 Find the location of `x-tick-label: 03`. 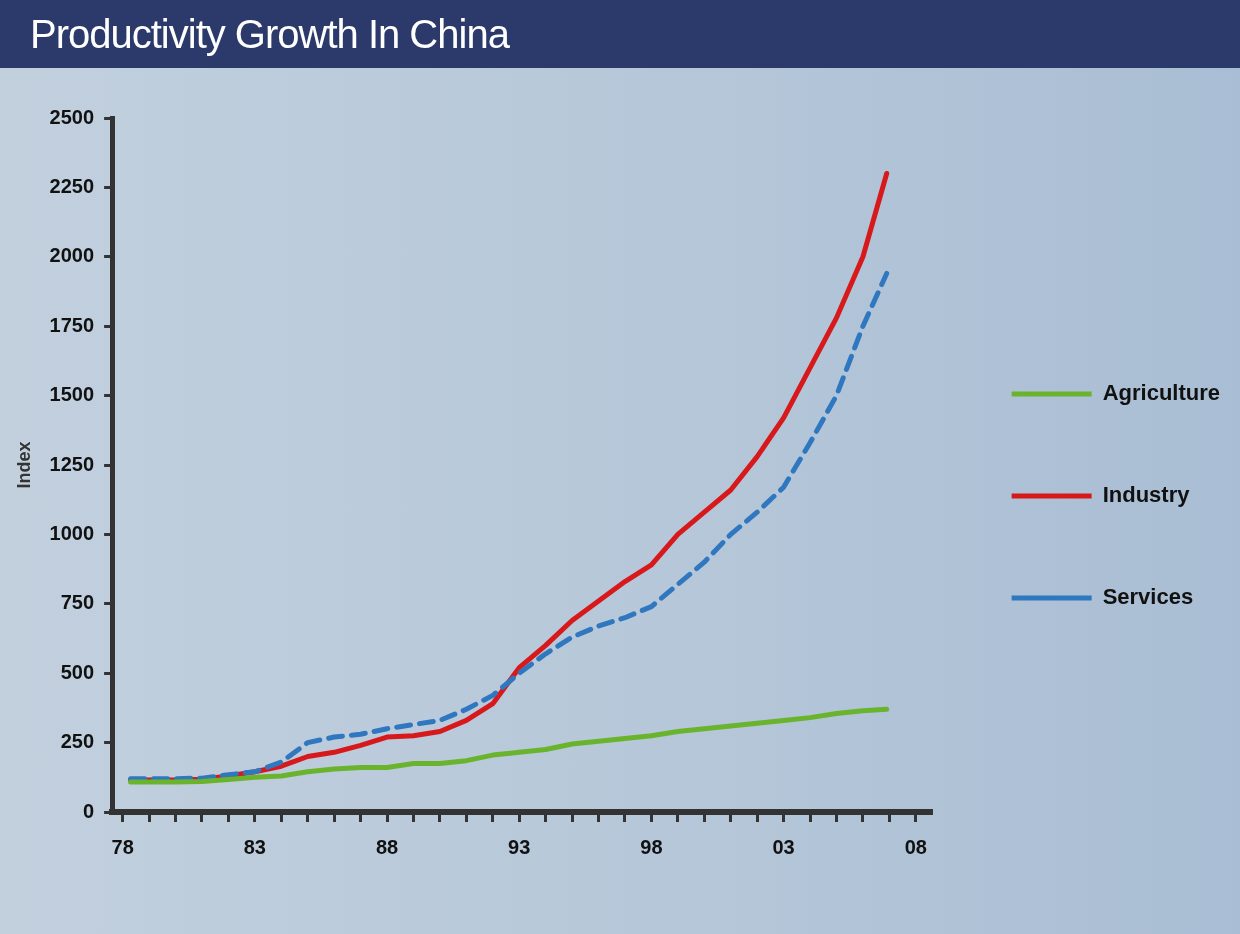

x-tick-label: 03 is located at coordinates (783, 846).